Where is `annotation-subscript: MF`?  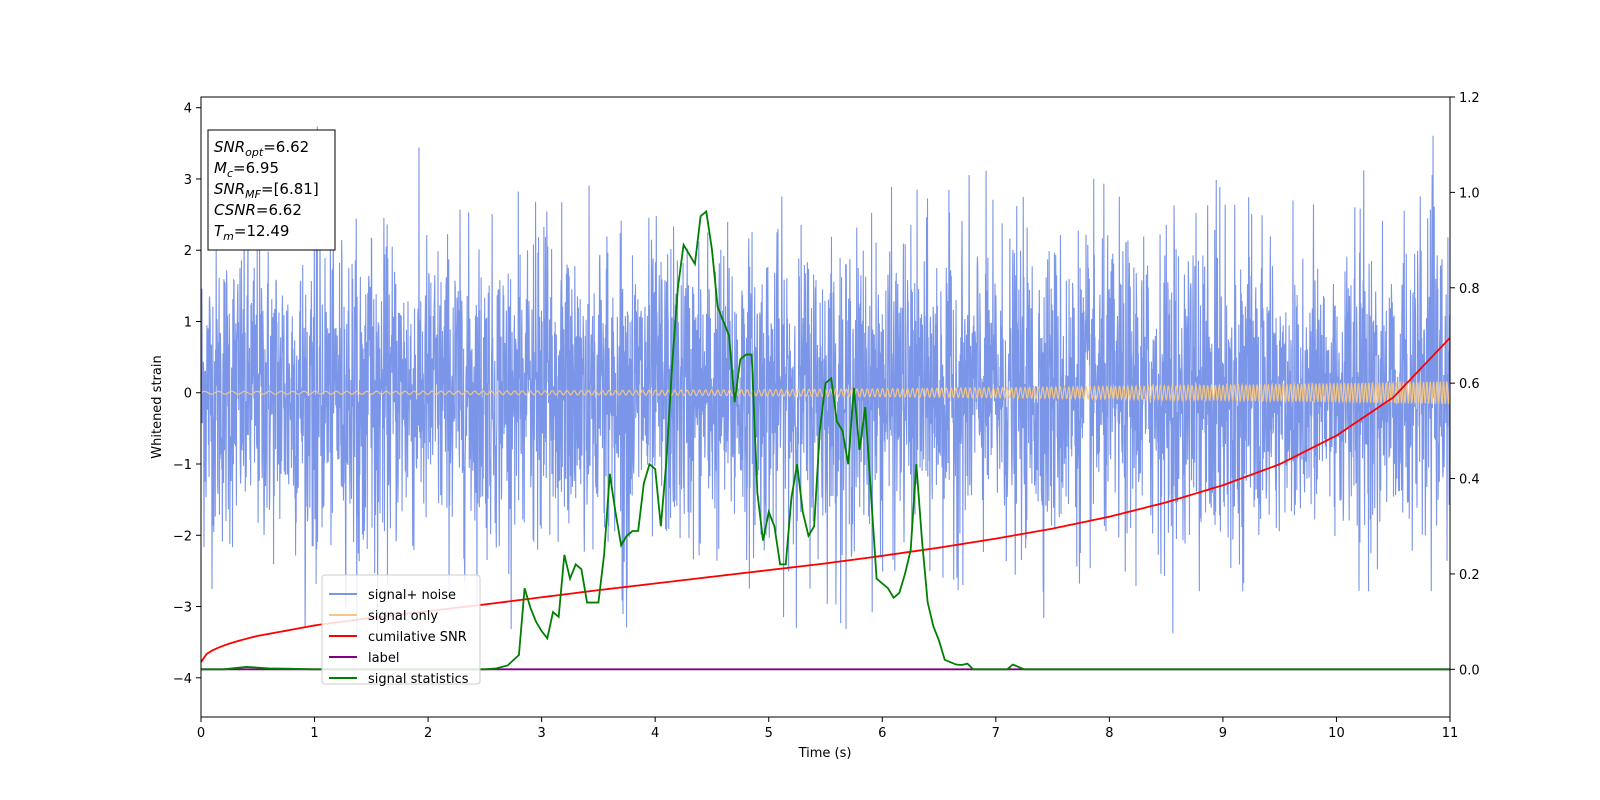 annotation-subscript: MF is located at coordinates (253, 194).